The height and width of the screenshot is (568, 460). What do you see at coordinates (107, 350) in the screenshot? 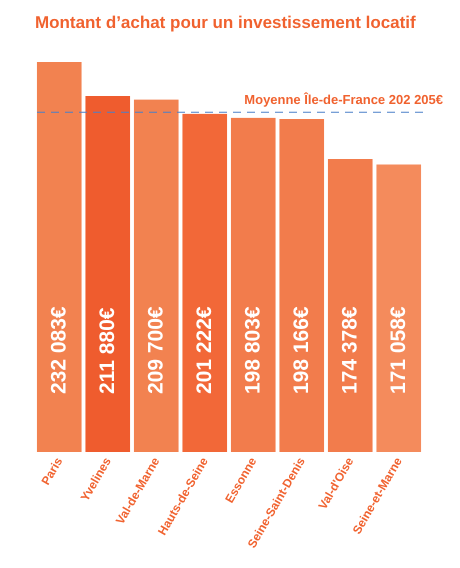
I see `data-label: 211 880€` at bounding box center [107, 350].